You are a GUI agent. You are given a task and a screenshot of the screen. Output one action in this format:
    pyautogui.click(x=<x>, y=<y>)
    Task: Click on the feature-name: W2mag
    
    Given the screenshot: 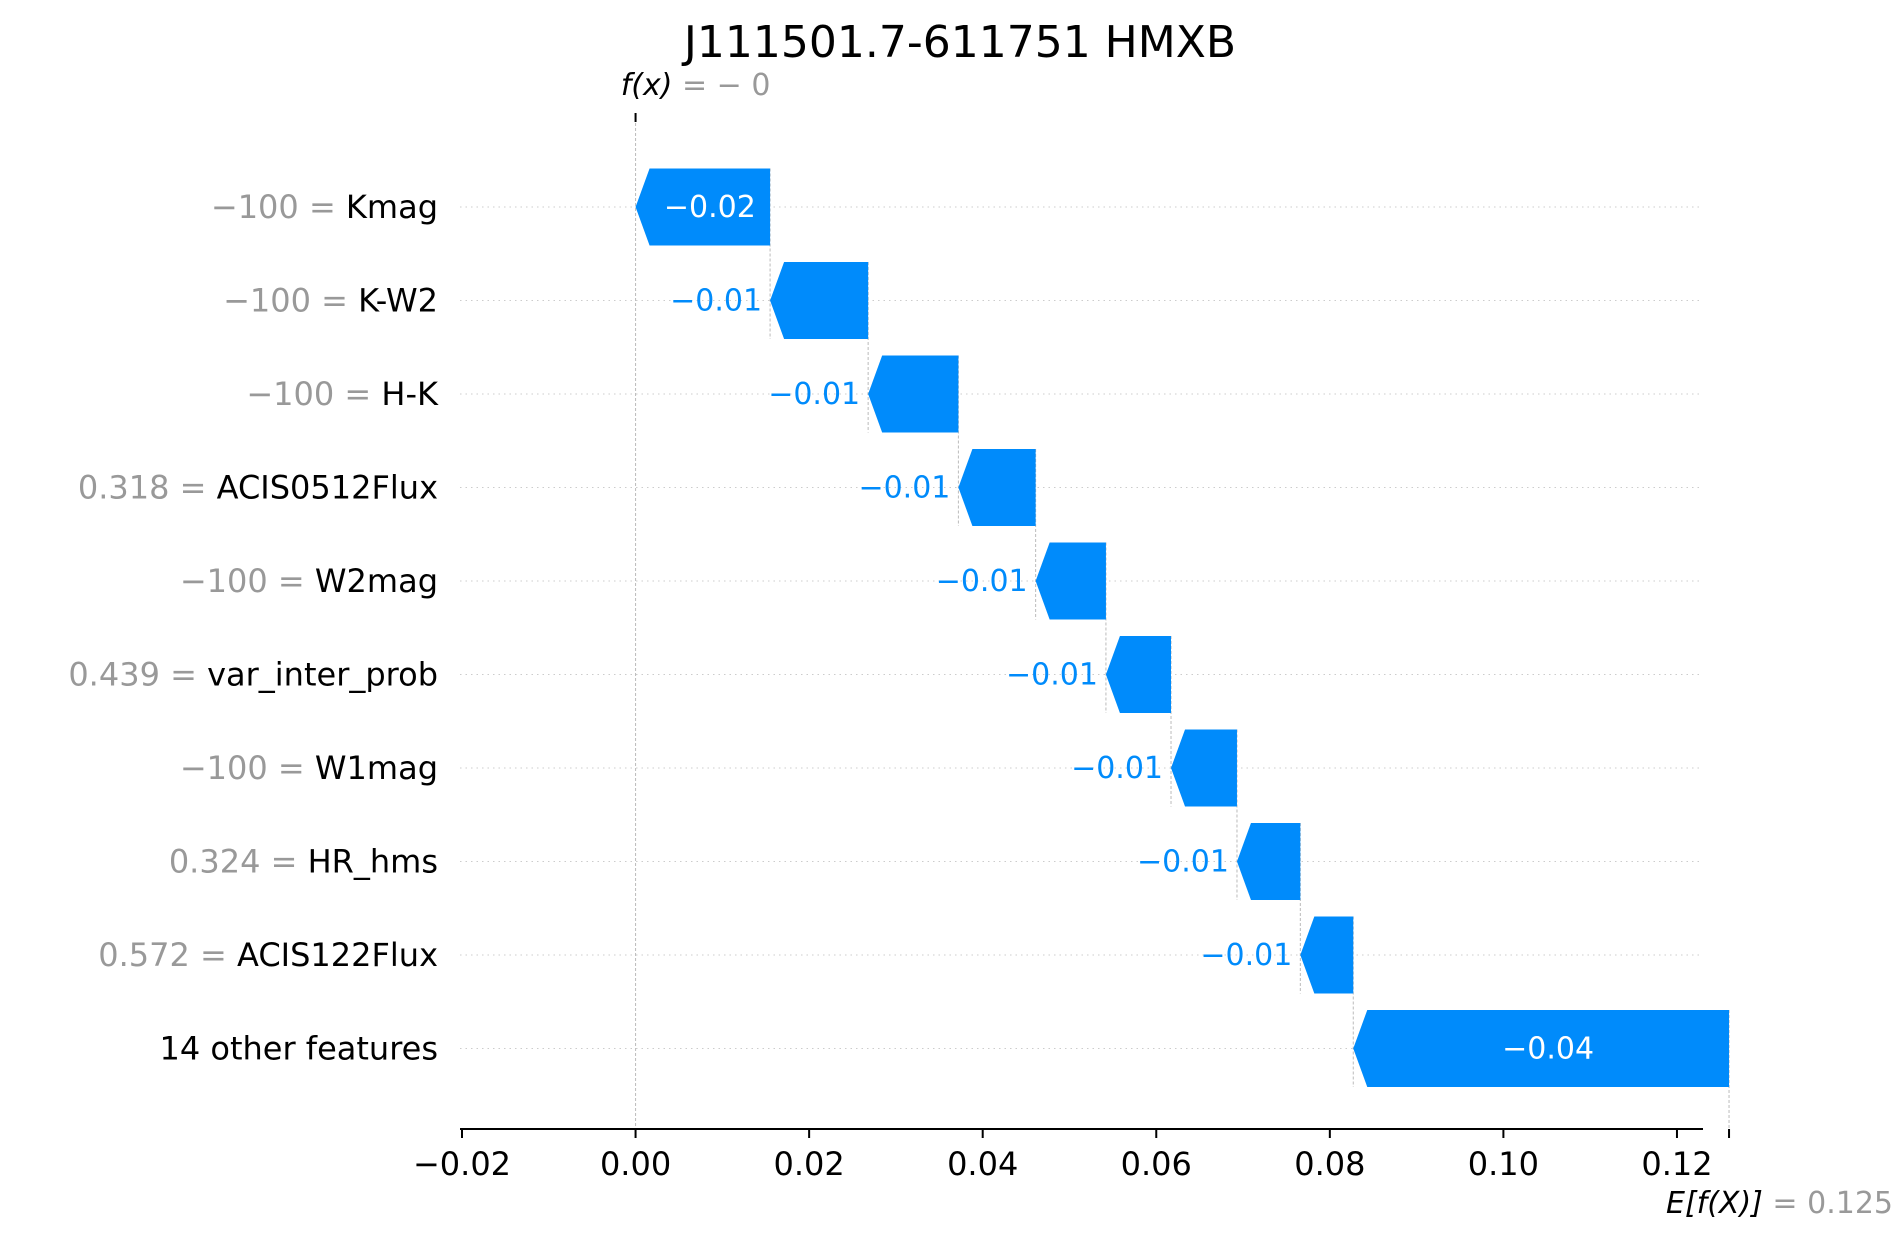 What is the action you would take?
    pyautogui.click(x=376, y=581)
    